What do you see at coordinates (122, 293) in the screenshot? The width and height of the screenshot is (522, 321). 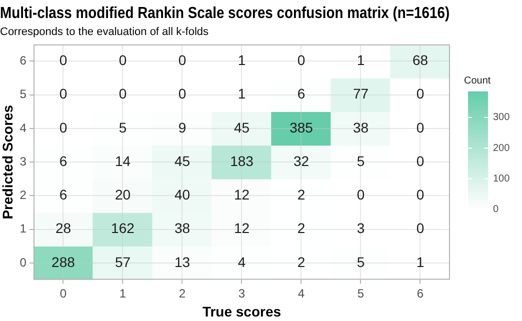 I see `x-tick-label: 1` at bounding box center [122, 293].